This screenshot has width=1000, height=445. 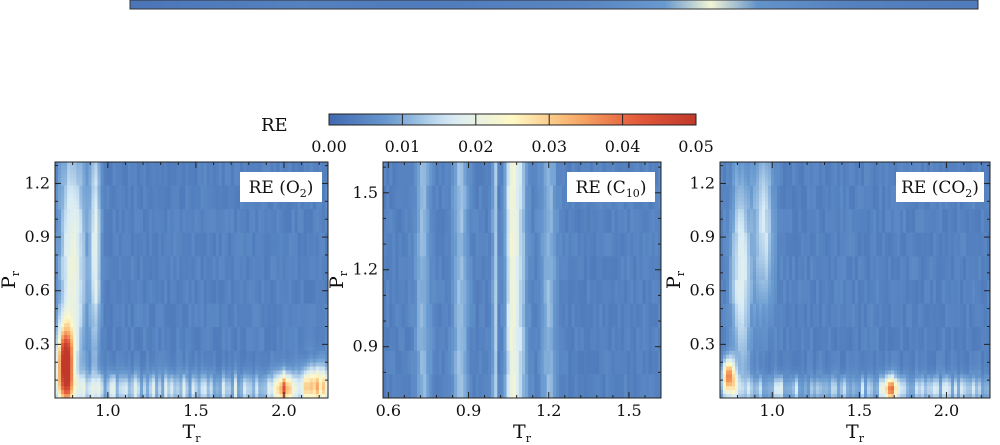 I want to click on colorbar-tick-label: 0.04, so click(x=623, y=146).